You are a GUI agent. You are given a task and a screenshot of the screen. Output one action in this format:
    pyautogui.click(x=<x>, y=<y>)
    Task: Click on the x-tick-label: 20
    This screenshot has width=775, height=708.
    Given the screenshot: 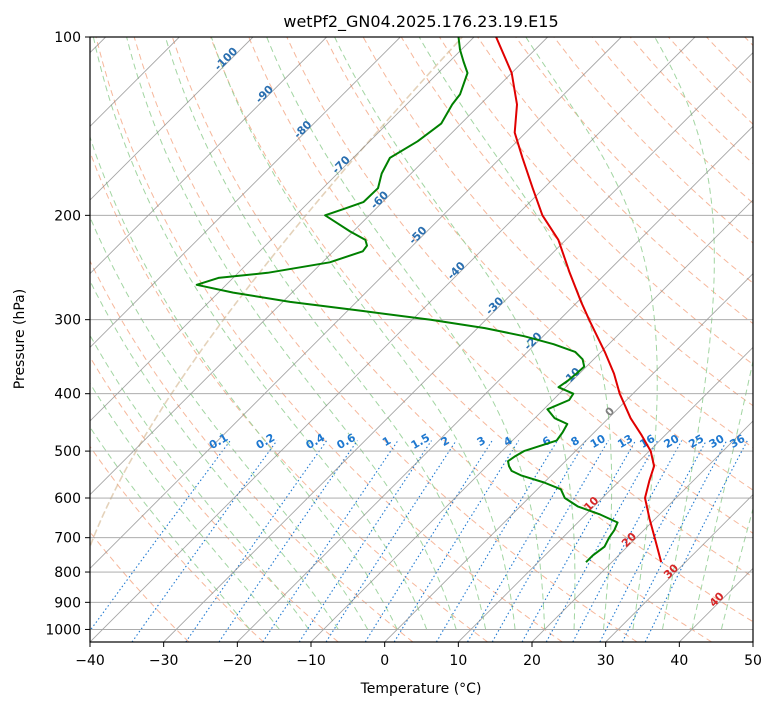 What is the action you would take?
    pyautogui.click(x=532, y=661)
    